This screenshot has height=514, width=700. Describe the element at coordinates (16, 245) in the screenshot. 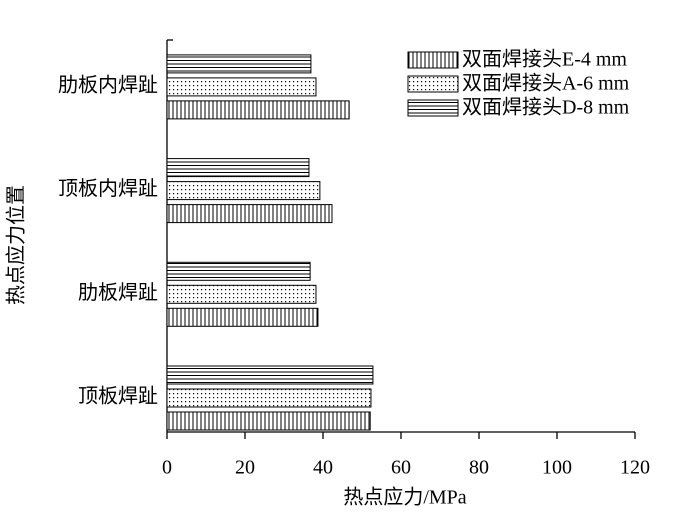

I see `y-axis-label: 热点应力位置` at that location.